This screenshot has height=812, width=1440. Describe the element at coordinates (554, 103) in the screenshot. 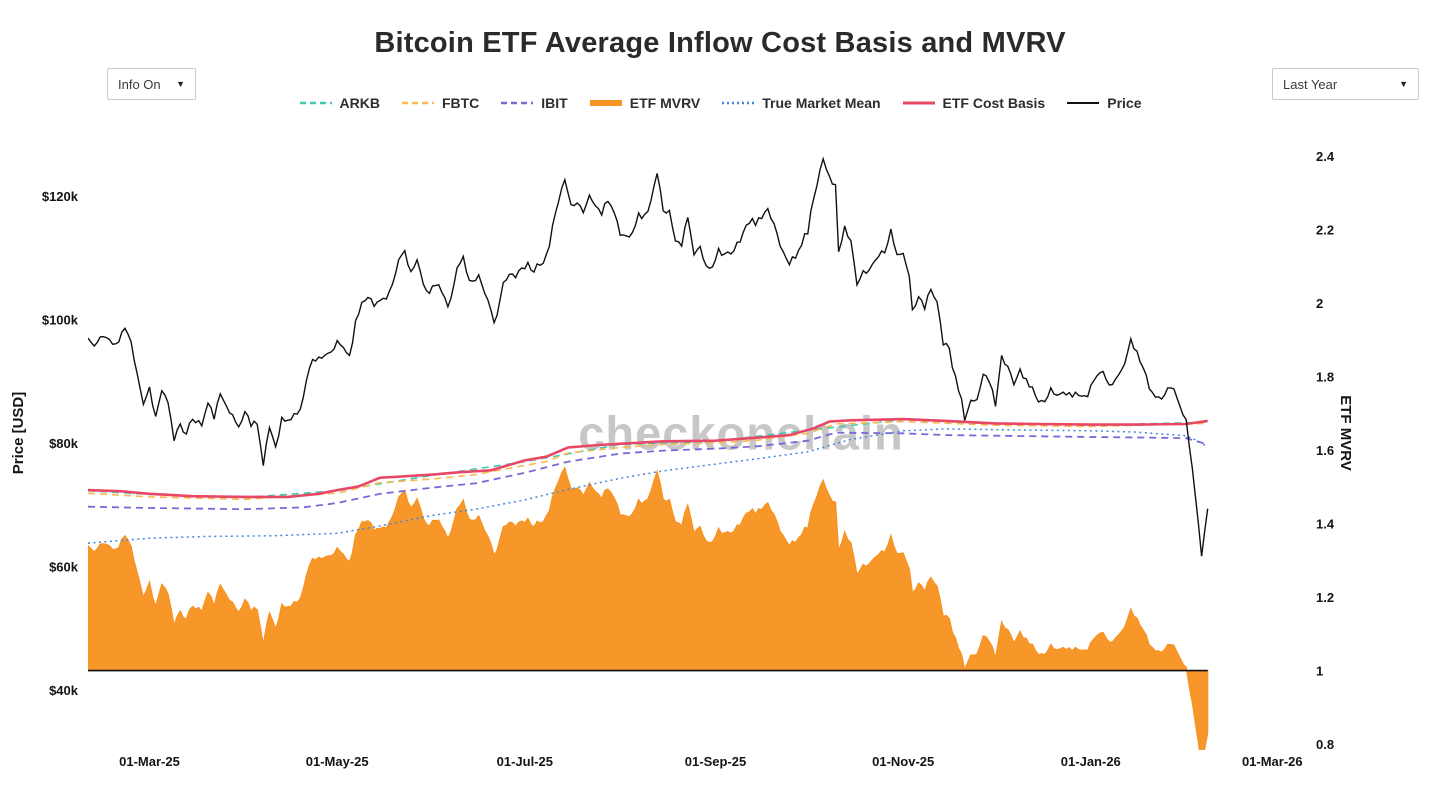

I see `legend-label-ibit: IBIT` at that location.